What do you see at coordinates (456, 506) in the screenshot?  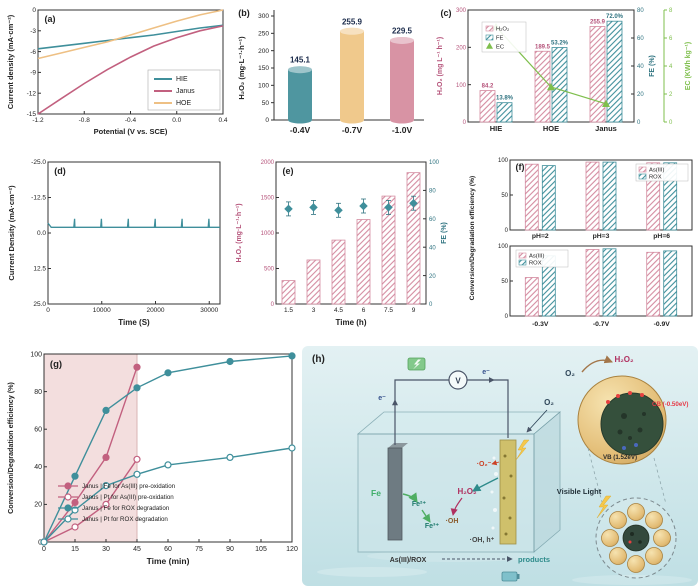 I see `fenton-arrow` at bounding box center [456, 506].